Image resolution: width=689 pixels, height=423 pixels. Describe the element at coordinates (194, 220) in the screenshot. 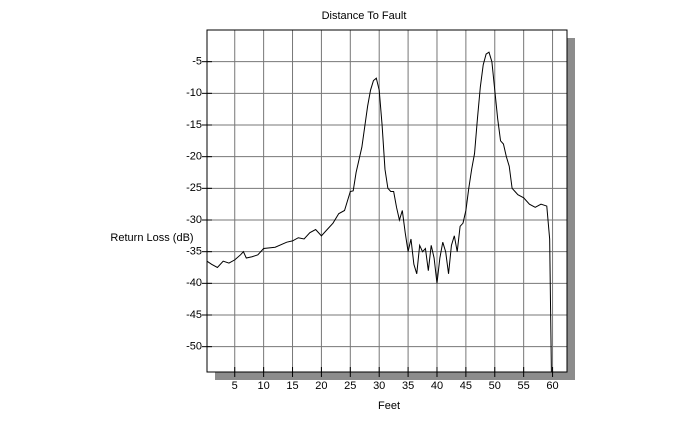

I see `y-tick-label: -30` at that location.